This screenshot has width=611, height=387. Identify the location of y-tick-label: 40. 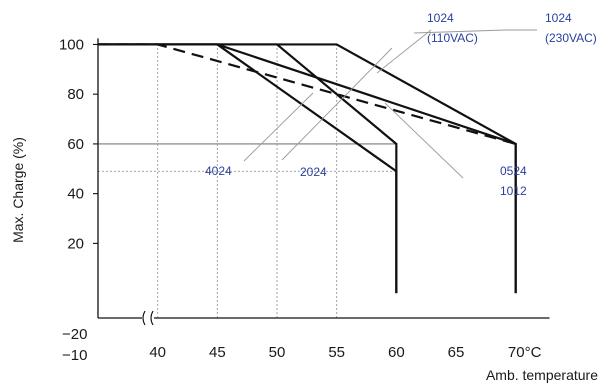
(75, 194).